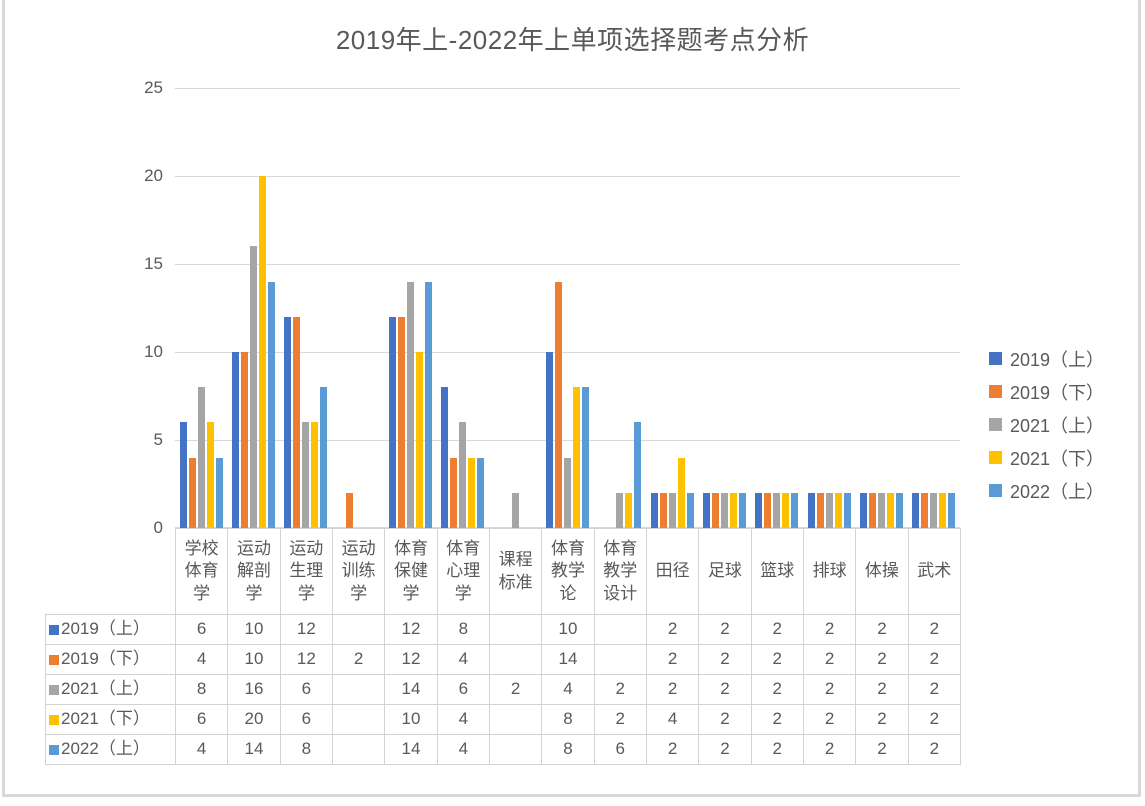 This screenshot has height=806, width=1145. Describe the element at coordinates (253, 387) in the screenshot. I see `bar-2021（上）-运动解剖学` at that location.